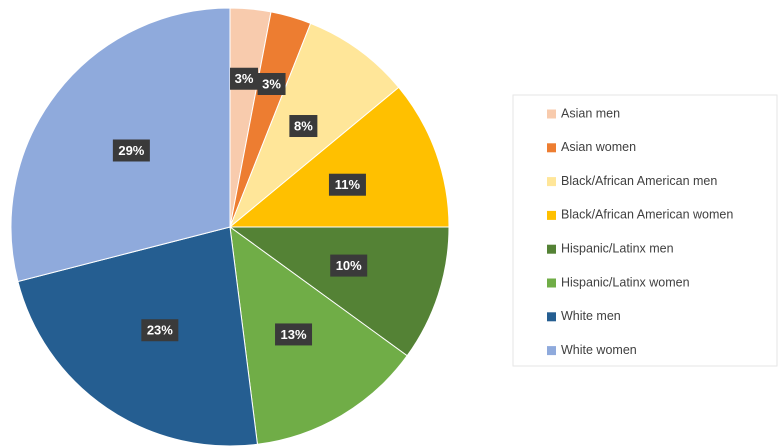 The width and height of the screenshot is (779, 446). I want to click on data-label: 23%, so click(160, 330).